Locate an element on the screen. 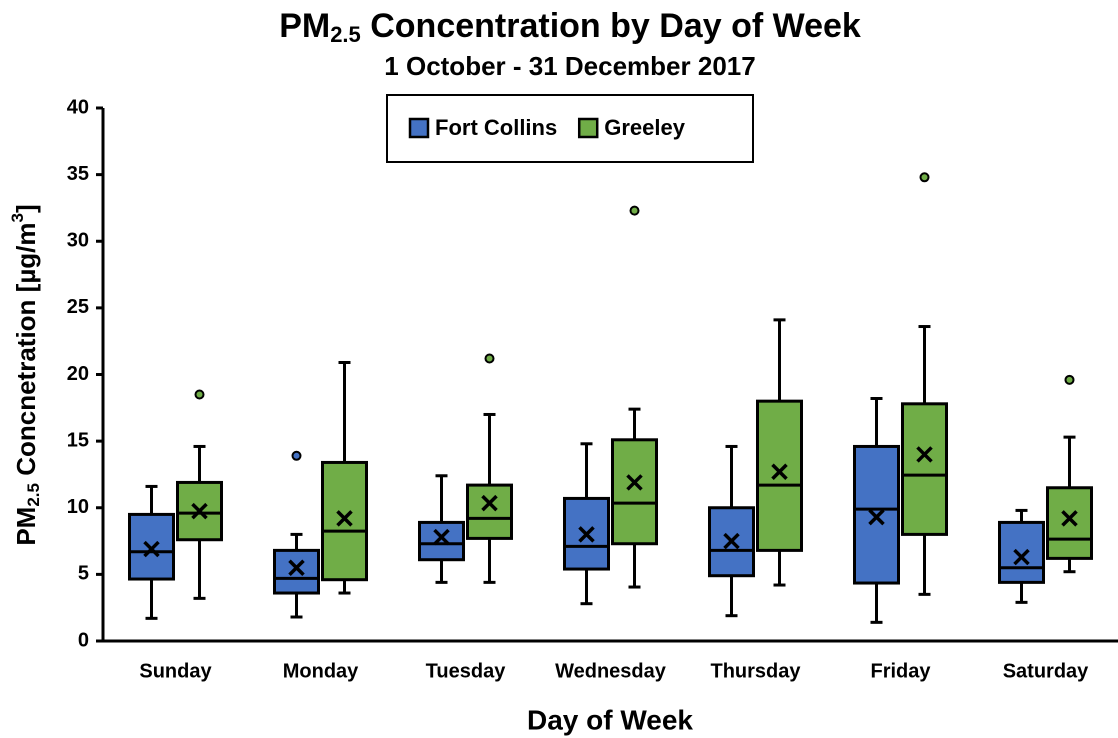 The image size is (1118, 738). x-tick-label: Monday is located at coordinates (321, 671).